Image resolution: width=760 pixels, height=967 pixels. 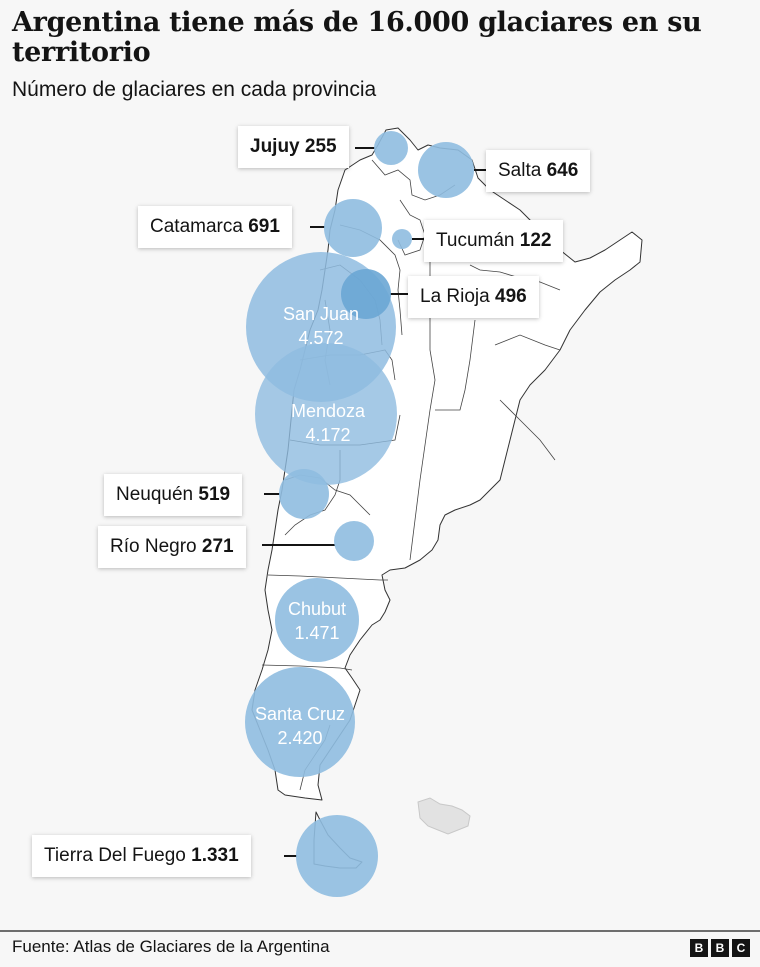 What do you see at coordinates (304, 494) in the screenshot?
I see `bubble-neuquen` at bounding box center [304, 494].